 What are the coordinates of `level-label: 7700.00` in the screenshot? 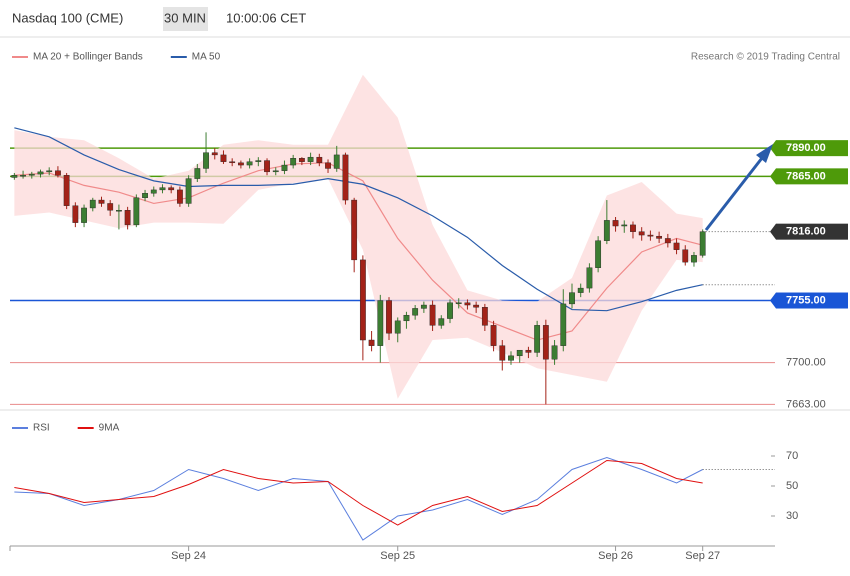 It's located at (806, 363).